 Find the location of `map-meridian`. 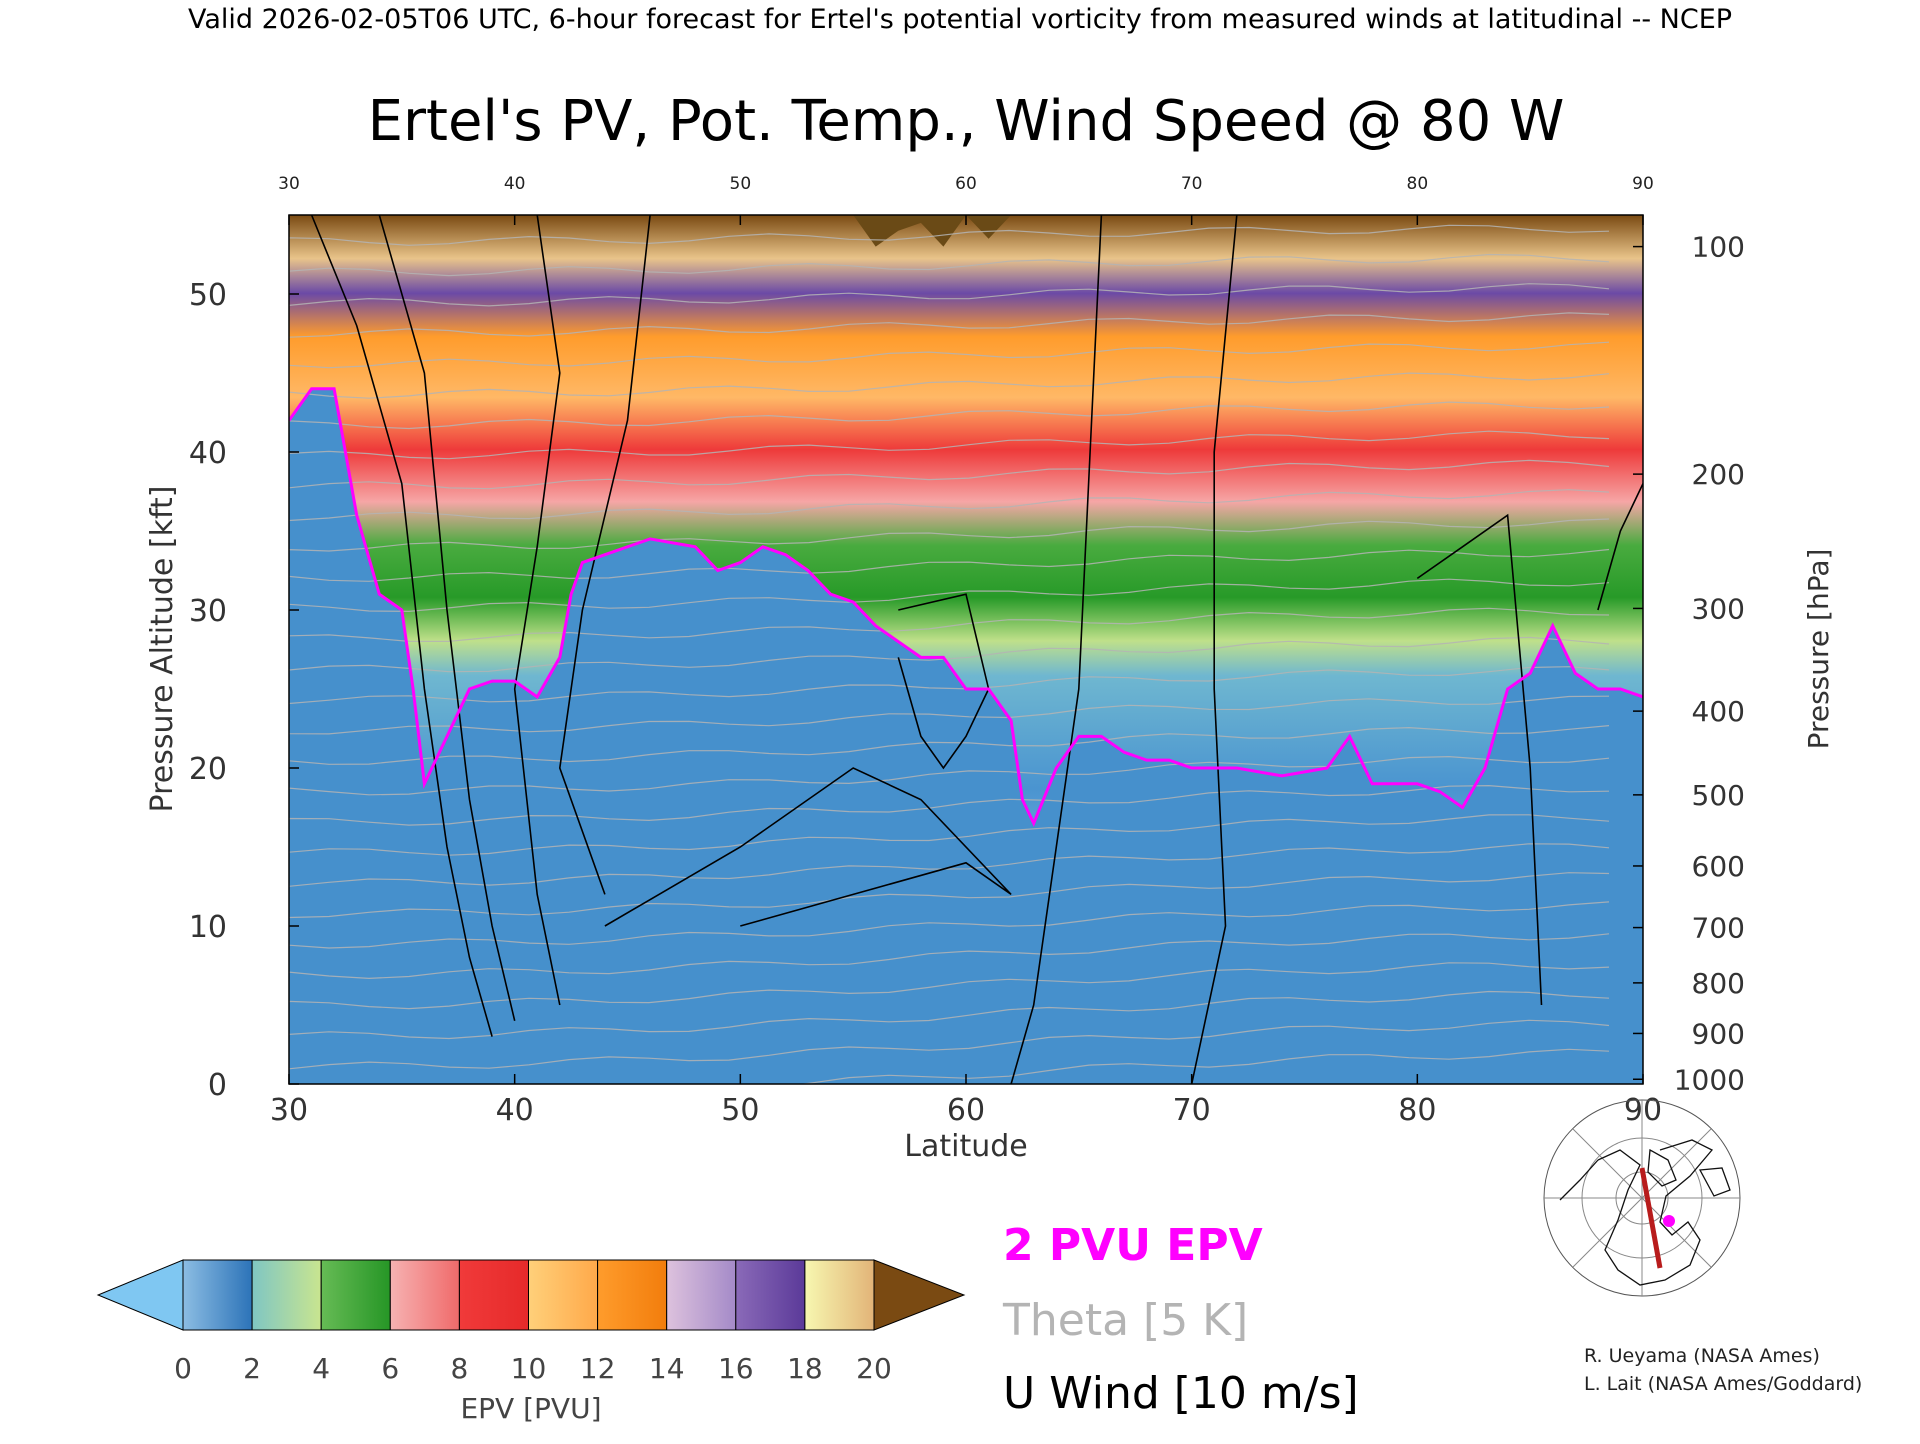

map-meridian is located at coordinates (1642, 1198).